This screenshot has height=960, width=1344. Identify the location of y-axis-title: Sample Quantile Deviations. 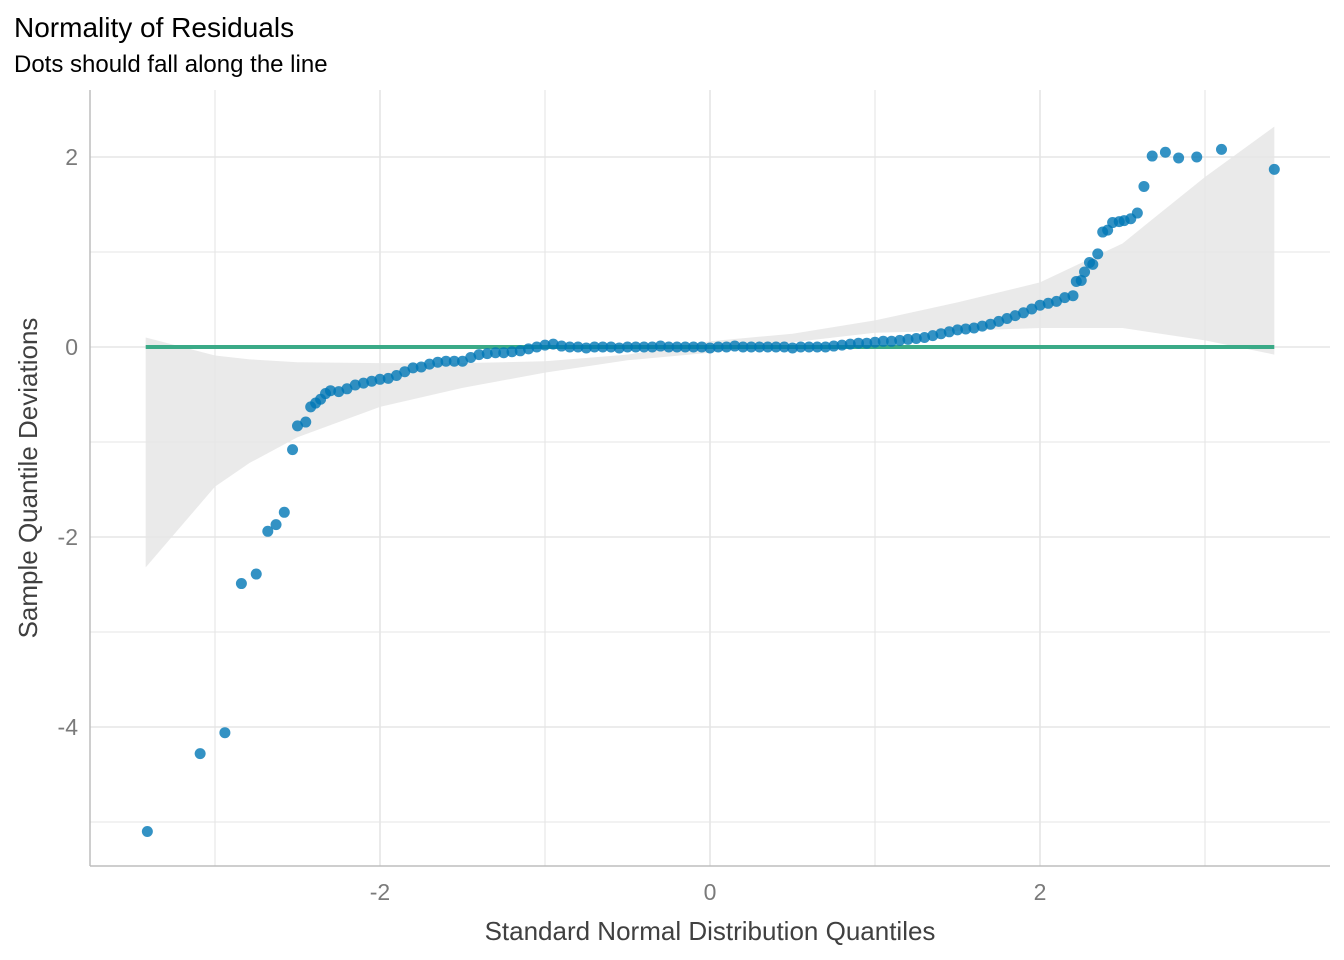
(28, 478).